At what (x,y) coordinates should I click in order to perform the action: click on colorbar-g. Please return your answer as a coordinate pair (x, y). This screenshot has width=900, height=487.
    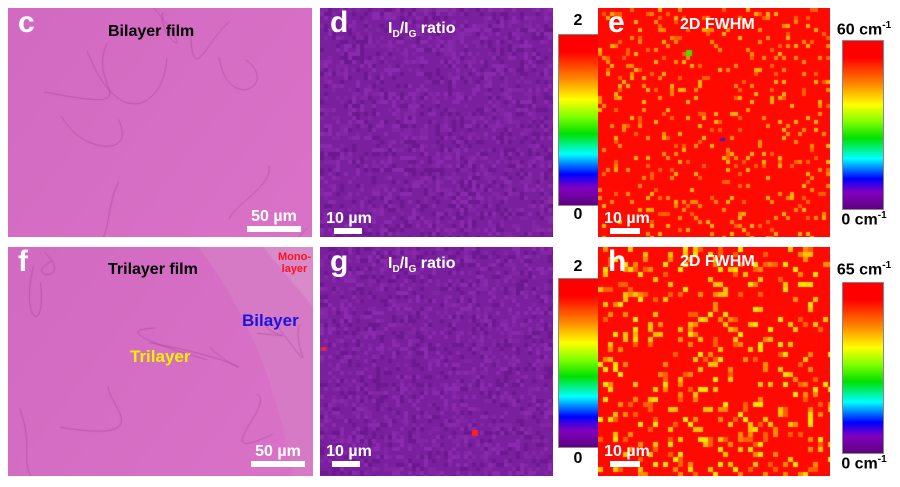
    Looking at the image, I should click on (579, 363).